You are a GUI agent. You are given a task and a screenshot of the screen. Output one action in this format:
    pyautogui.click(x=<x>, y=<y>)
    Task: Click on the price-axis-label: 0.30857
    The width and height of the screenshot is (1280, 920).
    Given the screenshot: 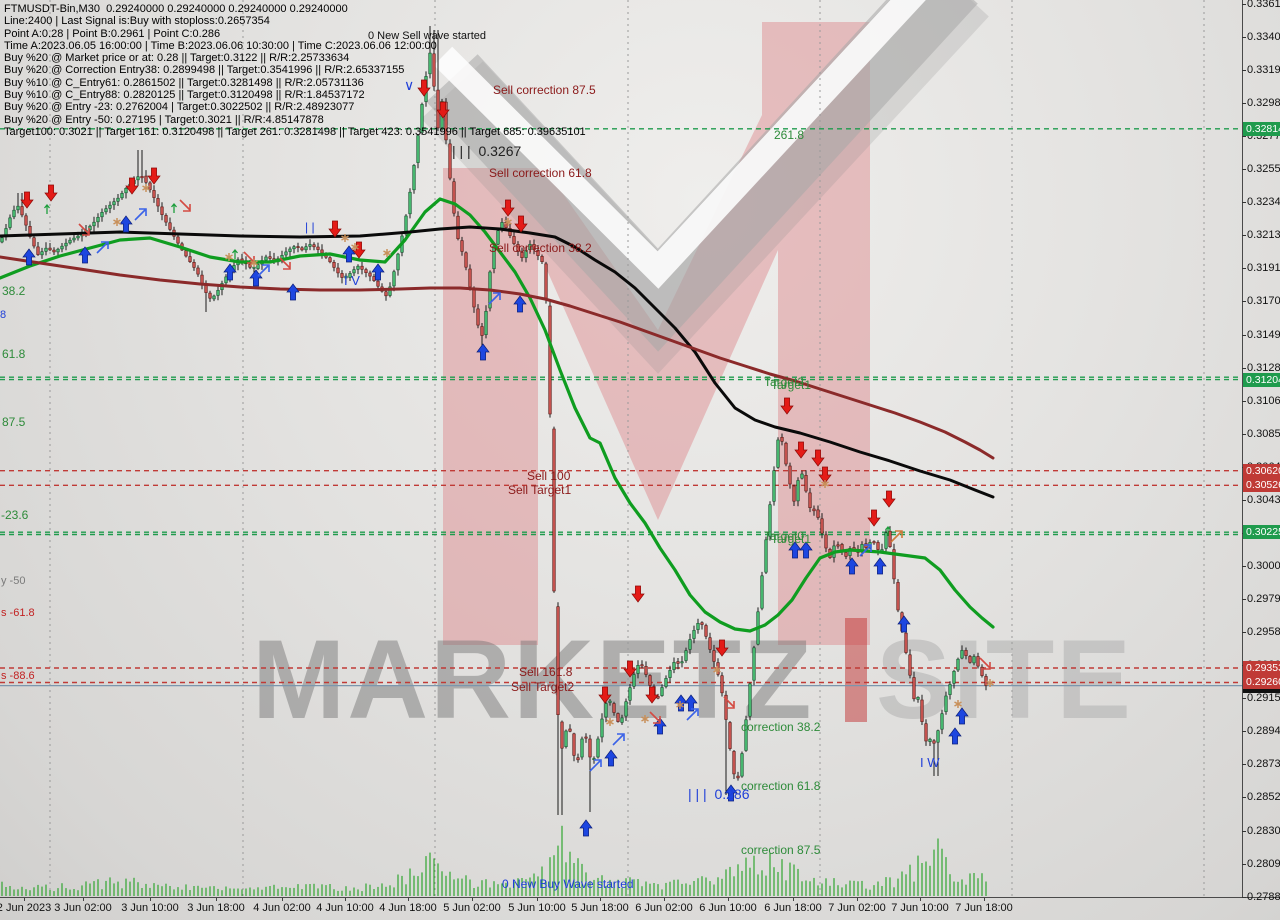 What is the action you would take?
    pyautogui.click(x=1263, y=433)
    